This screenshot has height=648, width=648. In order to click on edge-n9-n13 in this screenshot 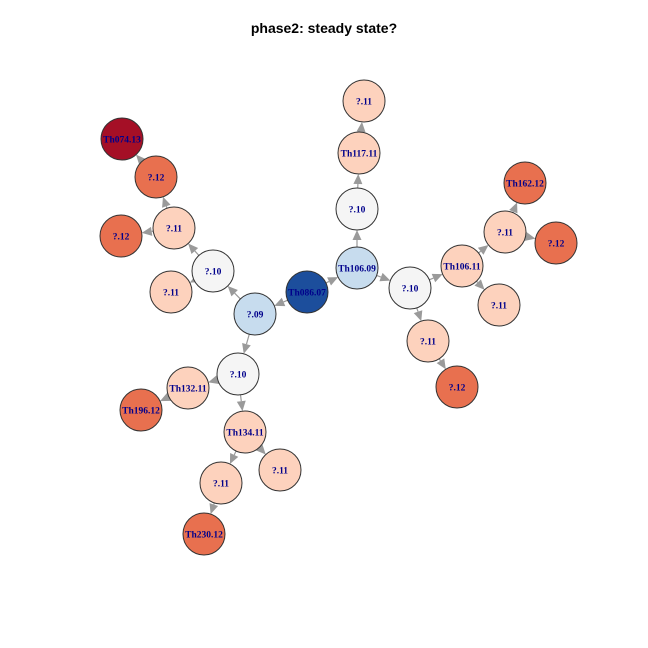, I will do `click(483, 250)`.